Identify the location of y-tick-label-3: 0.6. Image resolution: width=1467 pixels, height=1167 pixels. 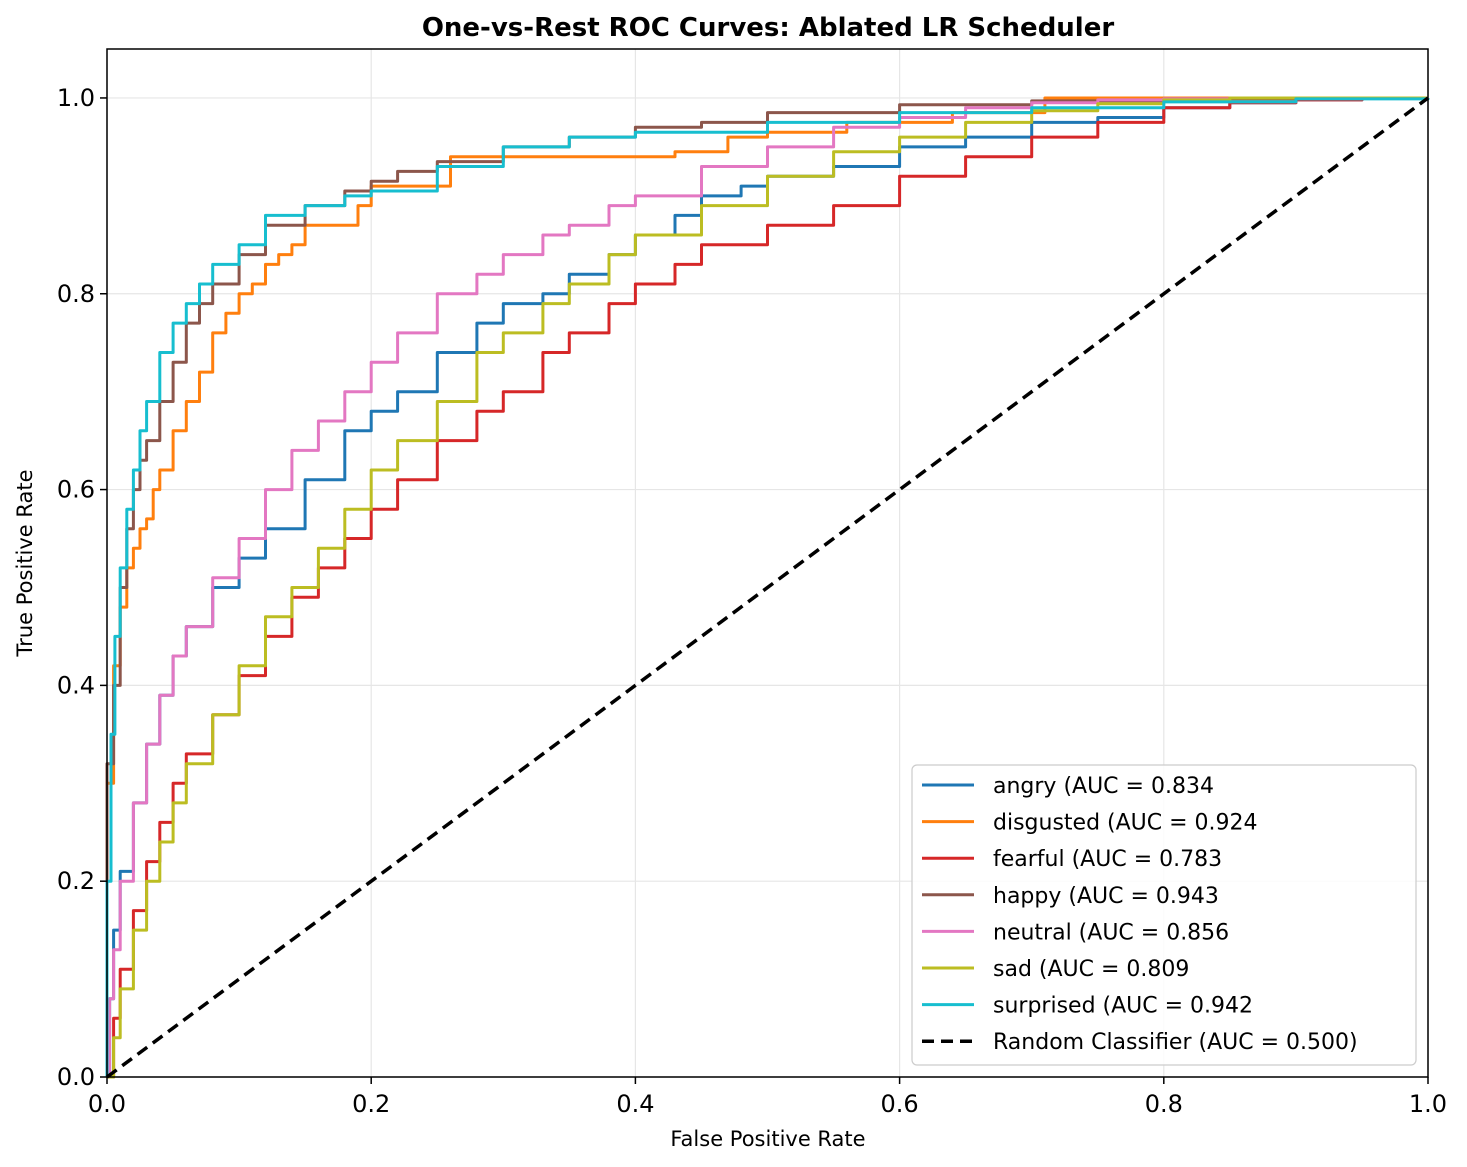
(76, 490).